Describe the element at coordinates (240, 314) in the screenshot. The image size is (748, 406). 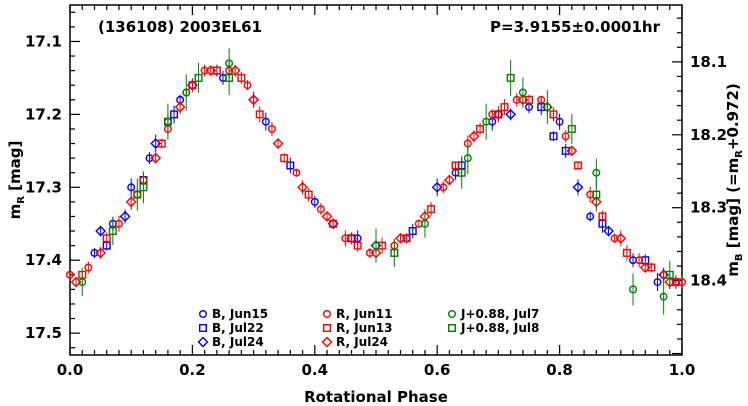
I see `legend-label: B, Jun15` at that location.